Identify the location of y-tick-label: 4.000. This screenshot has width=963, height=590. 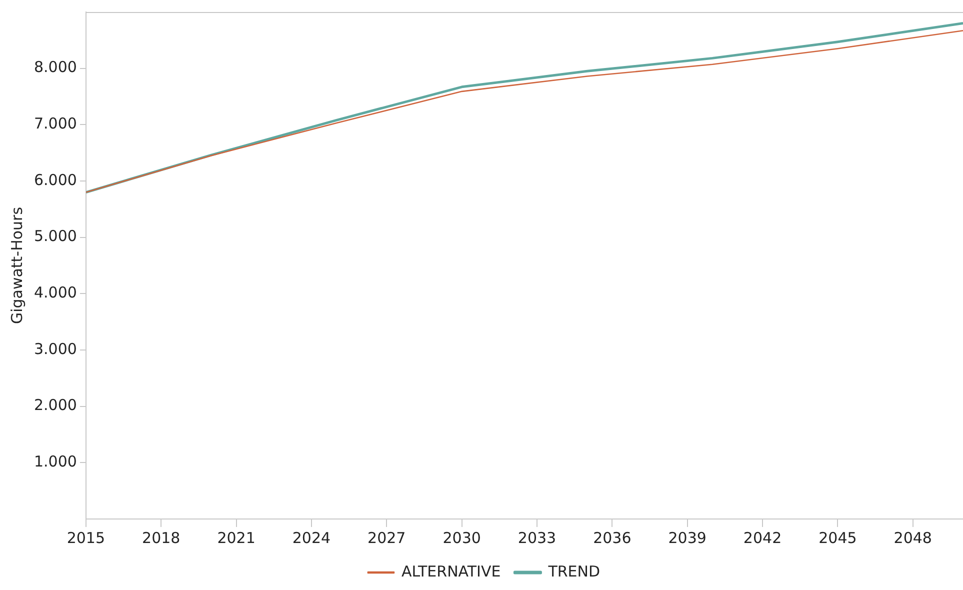
(55, 293).